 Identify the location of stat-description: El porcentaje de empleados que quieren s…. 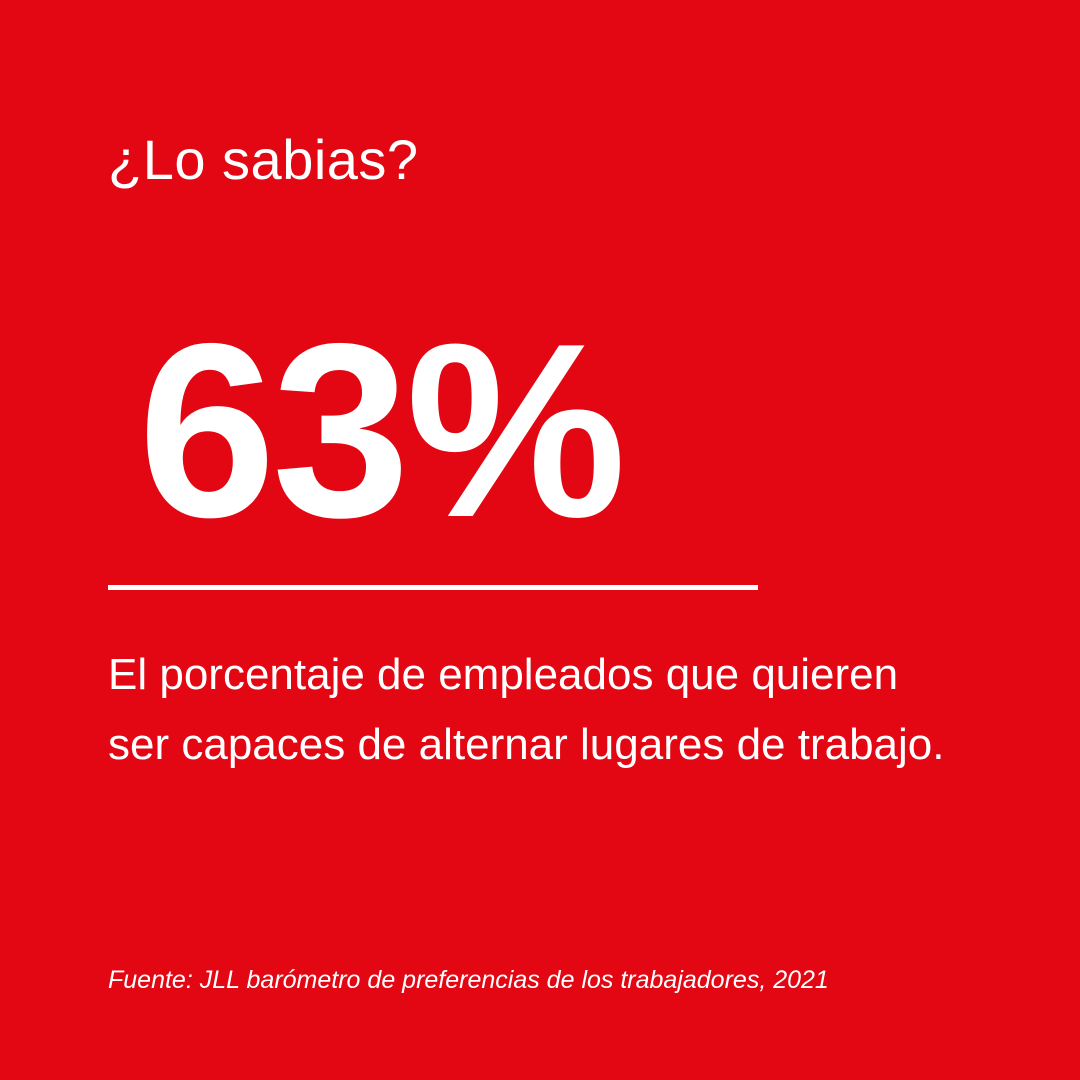
(526, 709).